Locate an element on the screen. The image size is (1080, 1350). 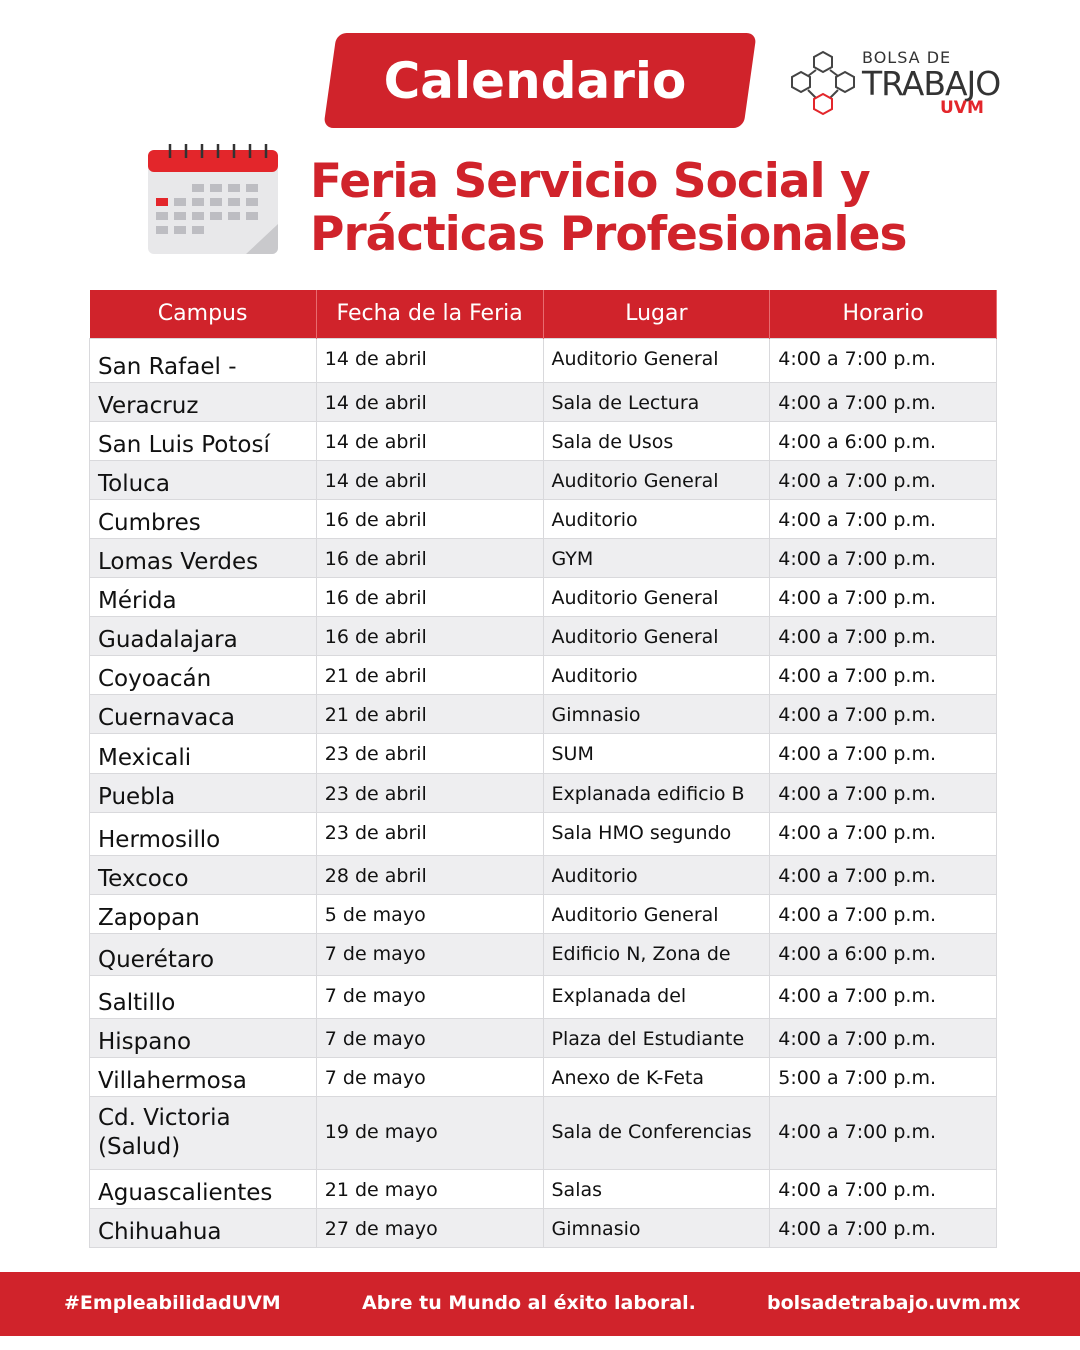
campus-cell: Chihuahua is located at coordinates (203, 1227).